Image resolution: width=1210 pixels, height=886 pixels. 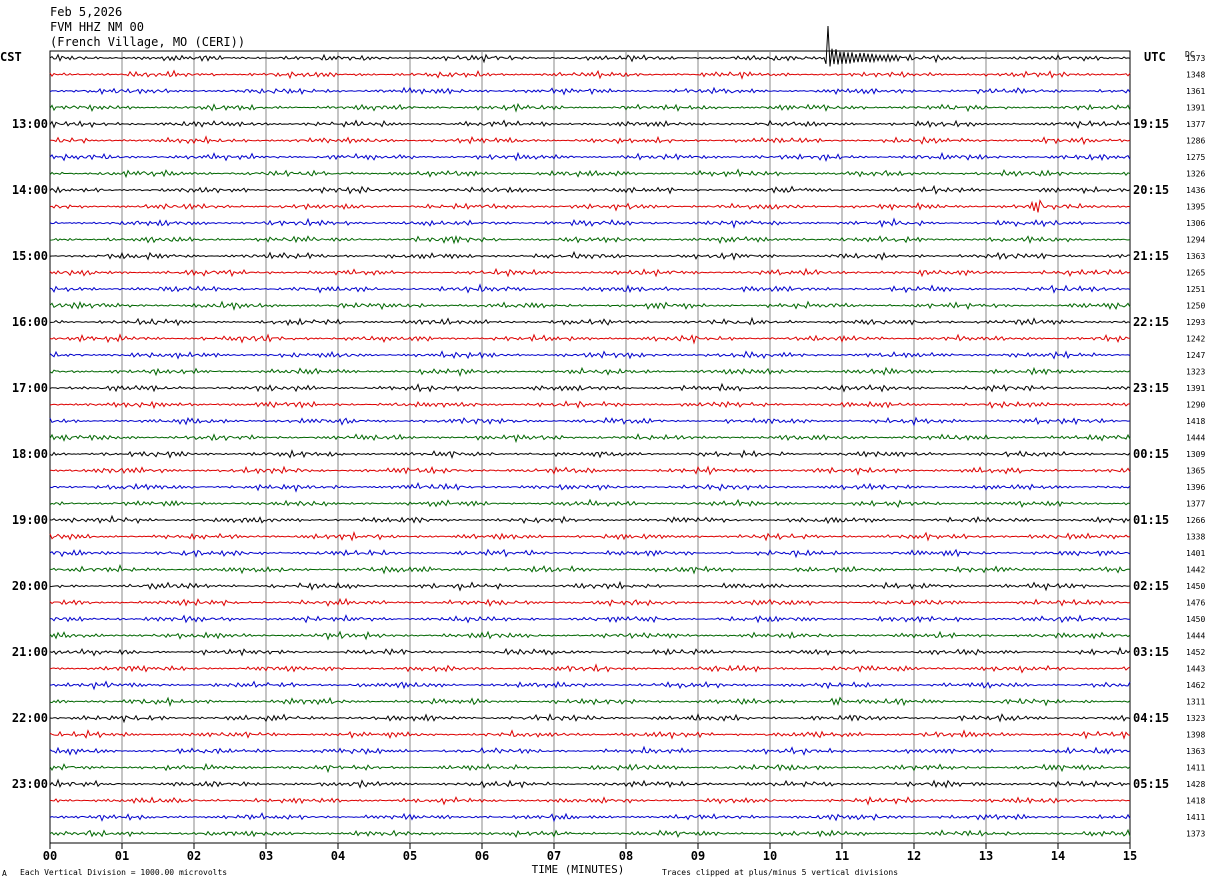 I want to click on dc-offset-label: 1398, so click(x=1195, y=735).